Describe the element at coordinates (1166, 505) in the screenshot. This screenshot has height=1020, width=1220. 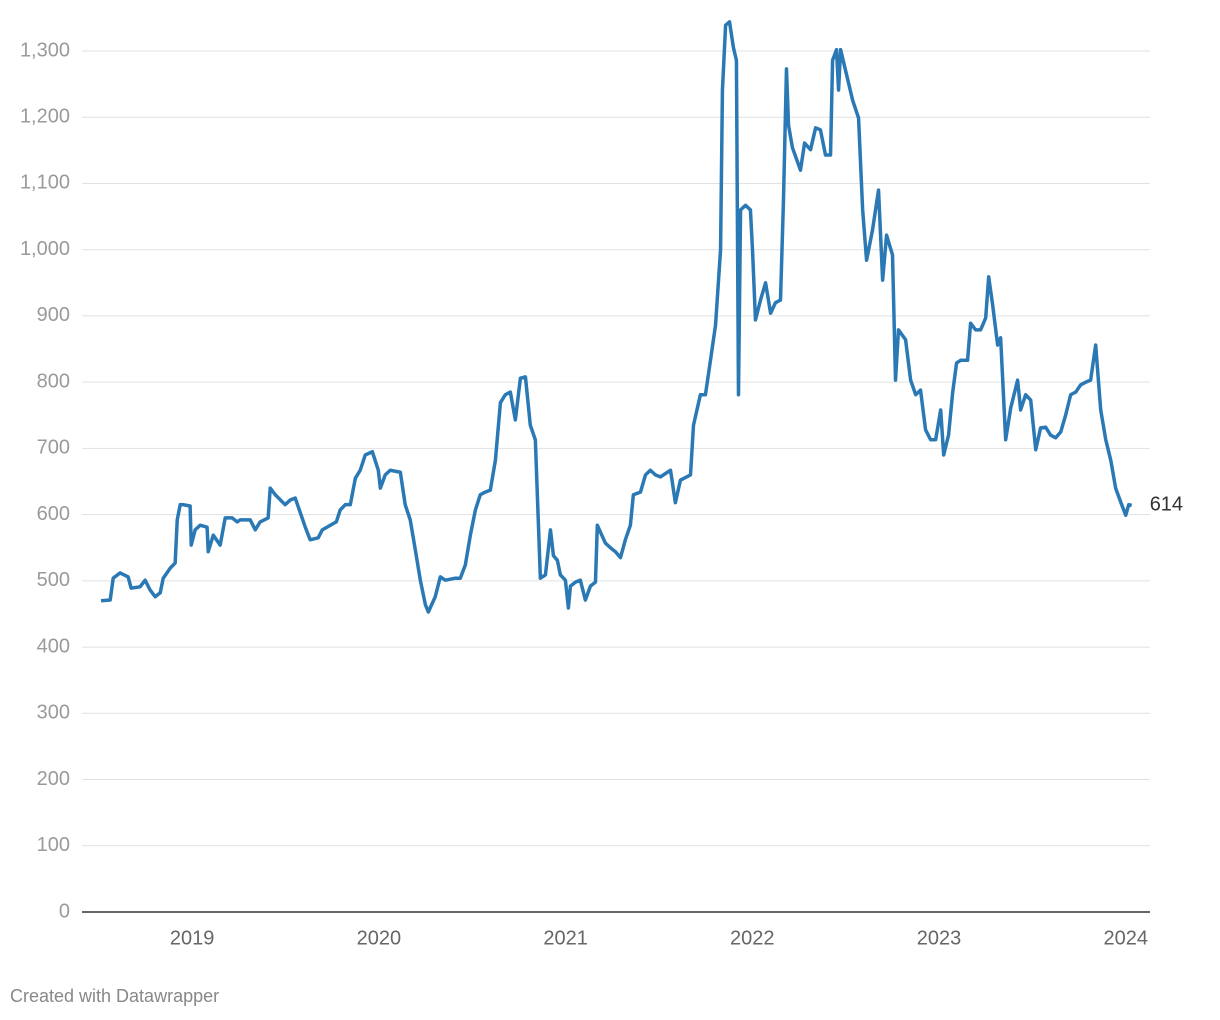
I see `end-value-label: 614` at that location.